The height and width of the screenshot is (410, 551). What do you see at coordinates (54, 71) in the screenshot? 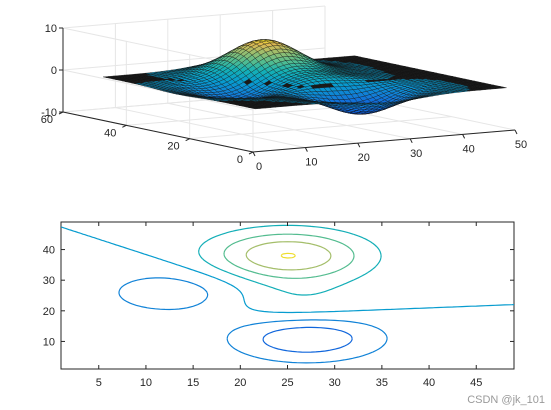
I see `z-tick-label: 0` at bounding box center [54, 71].